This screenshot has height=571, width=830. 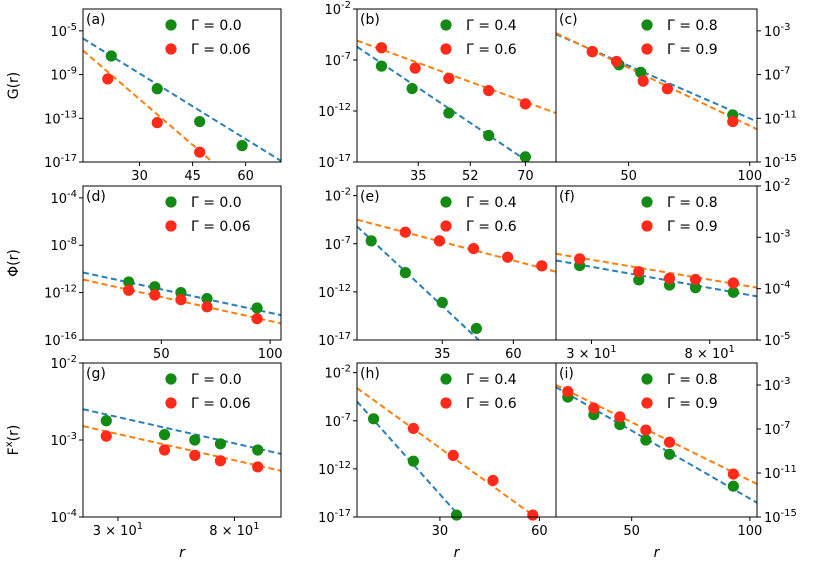 What do you see at coordinates (216, 26) in the screenshot?
I see `legend-label-a-0: Γ = 0.0` at bounding box center [216, 26].